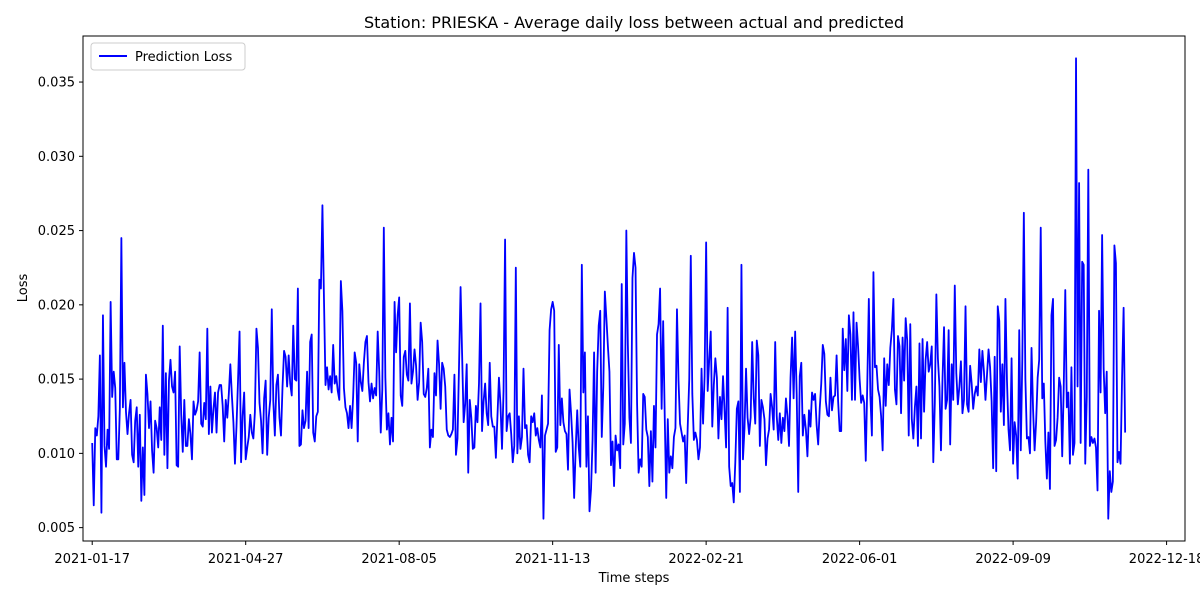  I want to click on legend: Prediction Loss, so click(168, 56).